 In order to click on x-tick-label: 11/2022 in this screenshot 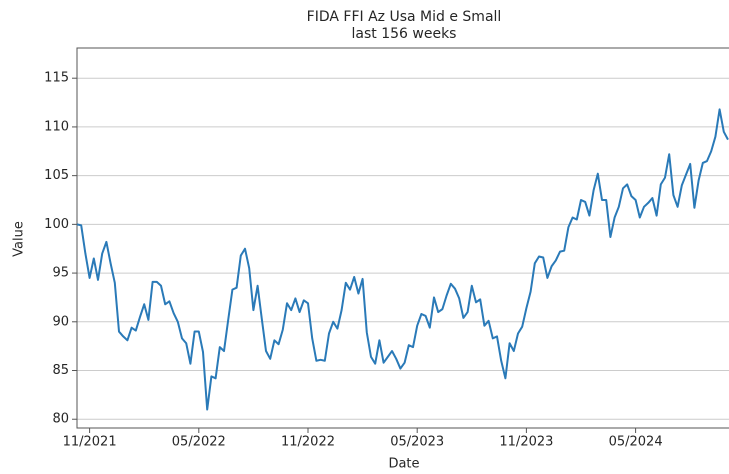, I will do `click(308, 442)`.